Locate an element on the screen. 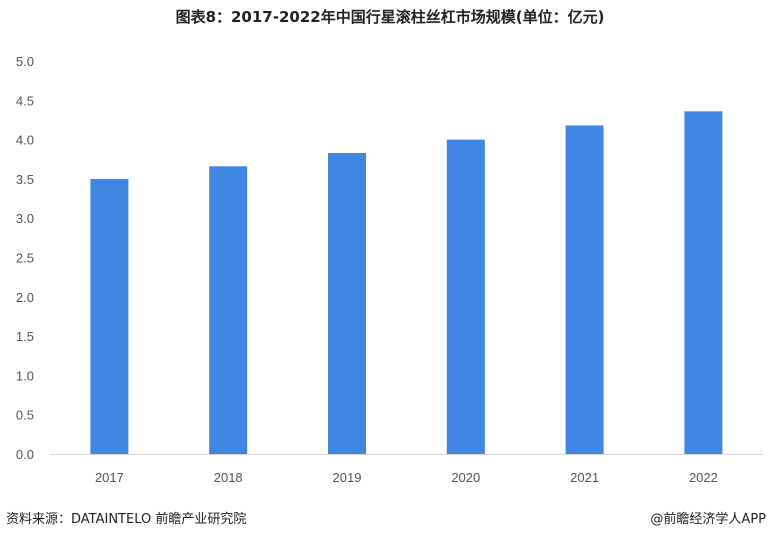 The image size is (780, 534). bar-2018 is located at coordinates (228, 310).